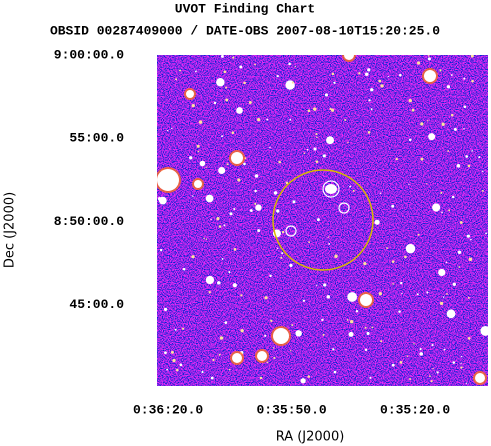  Describe the element at coordinates (96, 138) in the screenshot. I see `y-tick-label: 55:00.0` at that location.